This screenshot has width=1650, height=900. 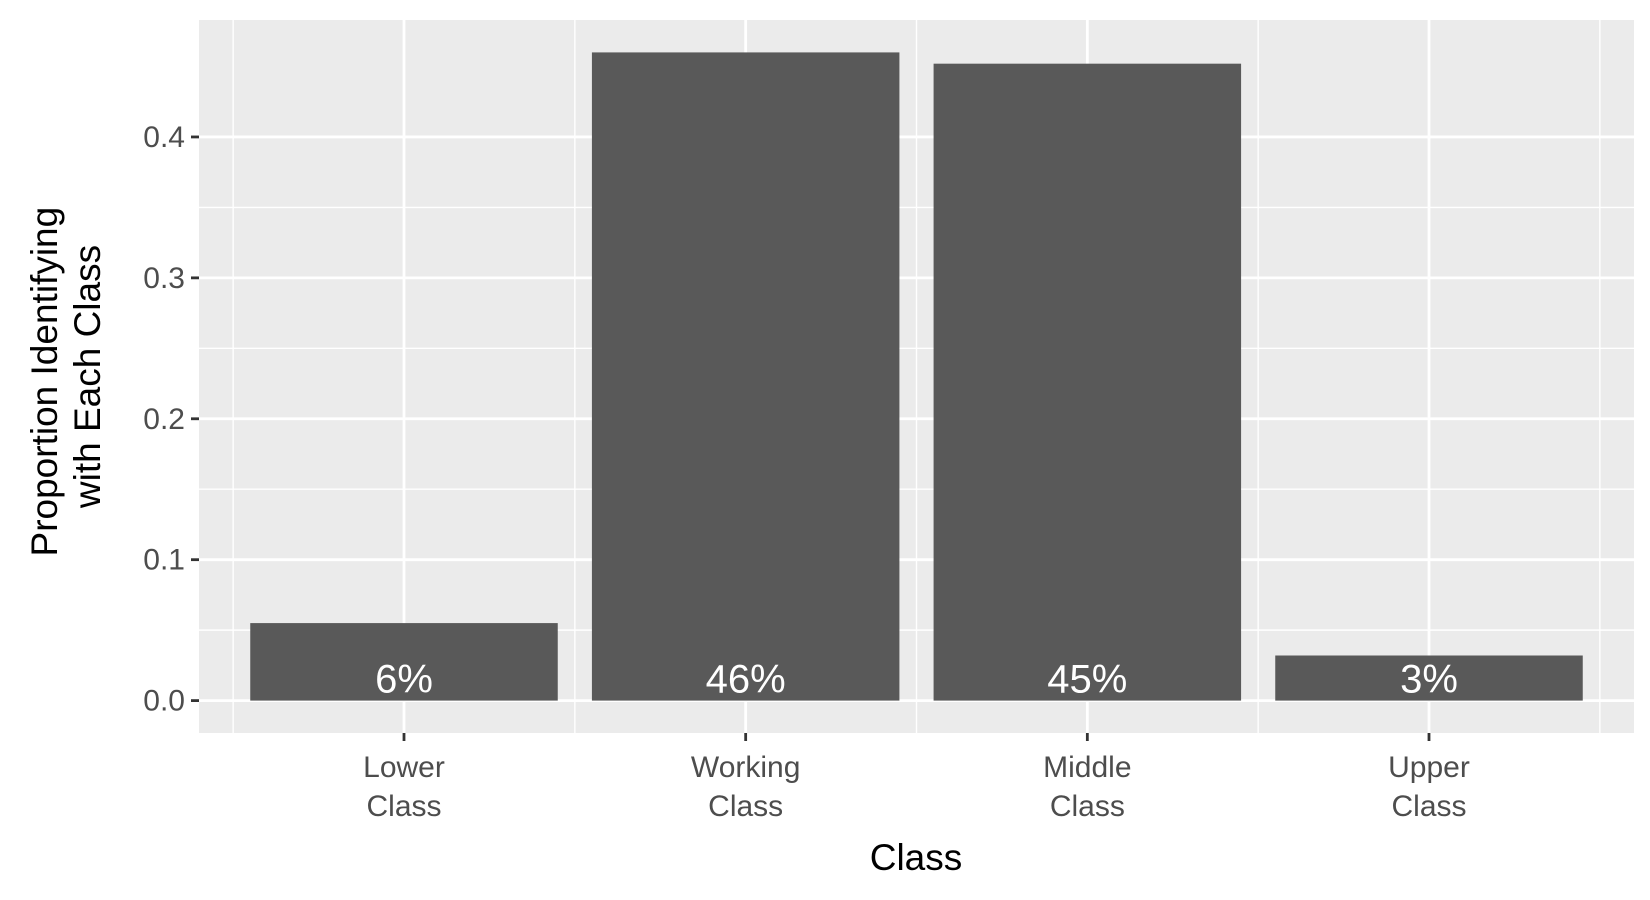 What do you see at coordinates (1087, 680) in the screenshot?
I see `bar-value-label: 45%` at bounding box center [1087, 680].